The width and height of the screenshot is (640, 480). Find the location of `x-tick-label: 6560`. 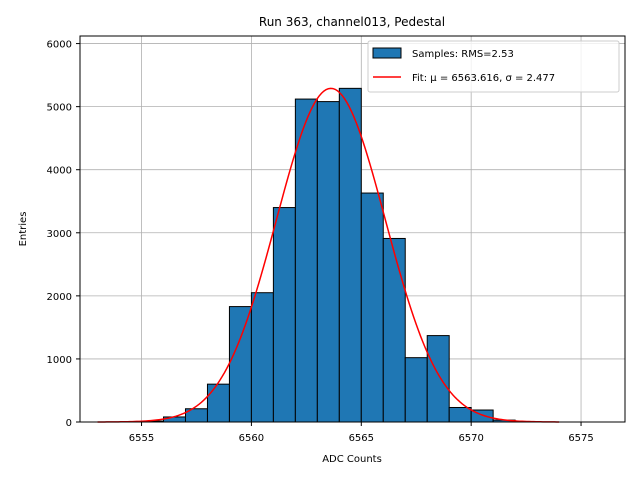

x-tick-label: 6560 is located at coordinates (251, 438).